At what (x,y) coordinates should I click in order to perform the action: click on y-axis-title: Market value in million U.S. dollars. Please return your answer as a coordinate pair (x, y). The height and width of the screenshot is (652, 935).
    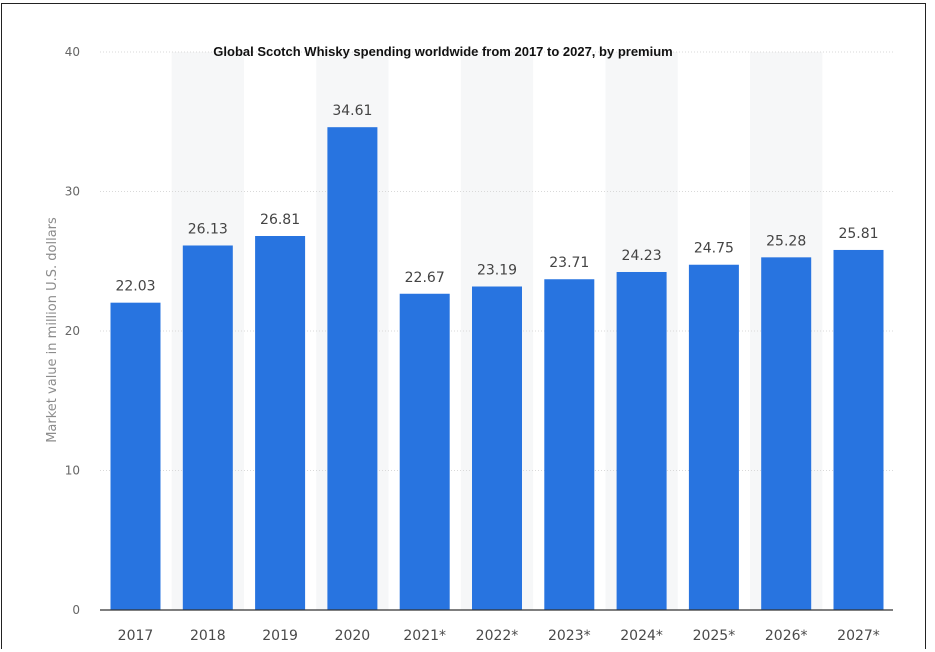
    Looking at the image, I should click on (52, 330).